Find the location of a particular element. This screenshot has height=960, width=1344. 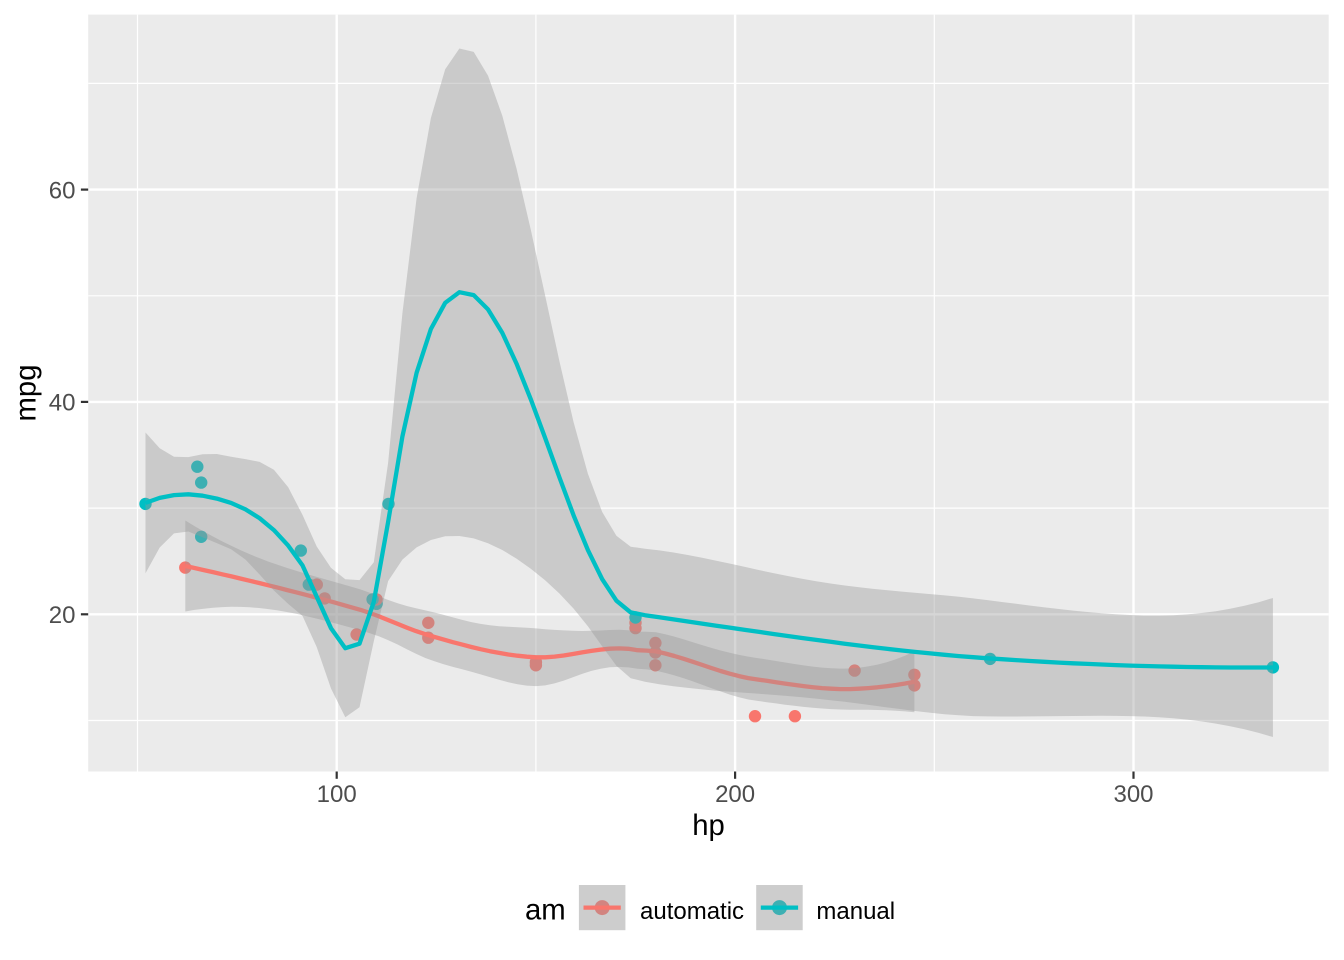

svg-text: manual is located at coordinates (855, 911).